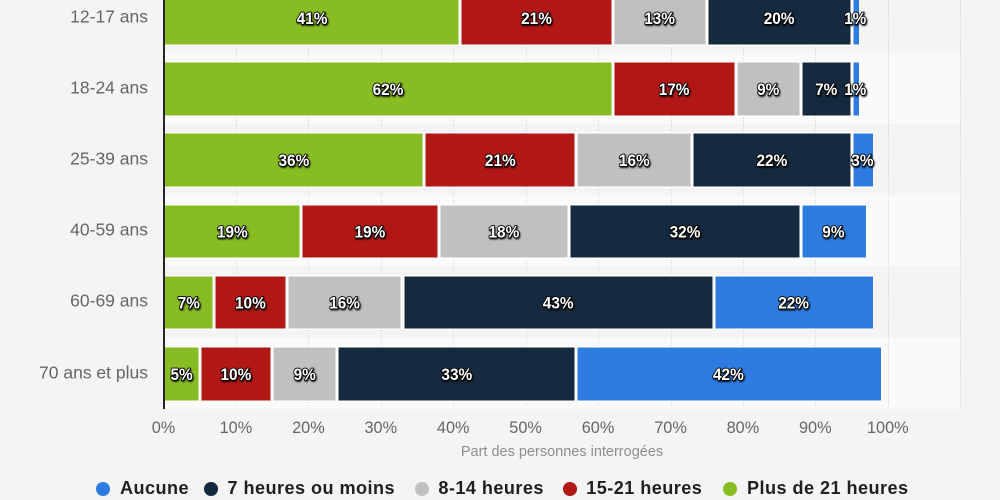 The image size is (1000, 500). I want to click on svg-text: 62%, so click(388, 89).